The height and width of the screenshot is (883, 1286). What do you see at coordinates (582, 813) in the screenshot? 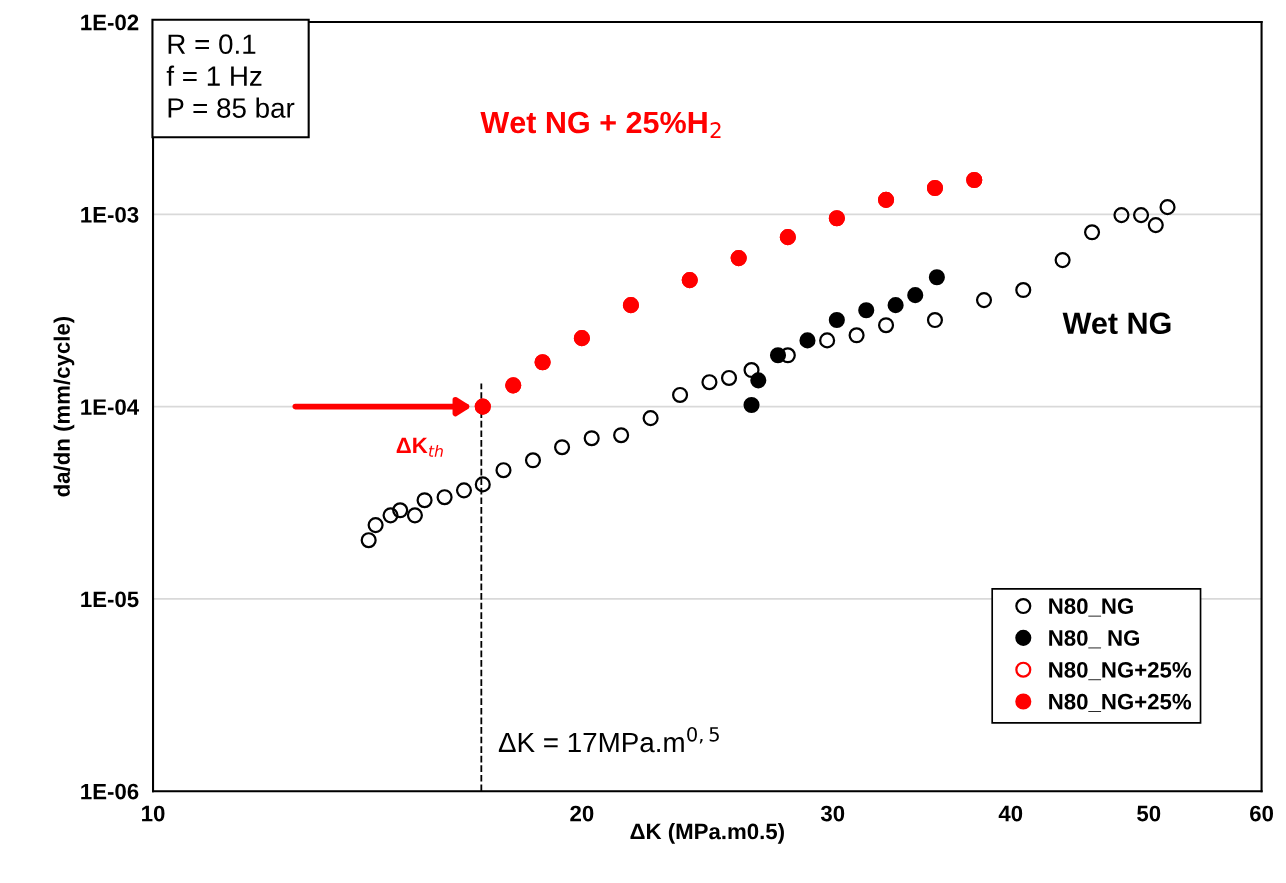
I see `x-tick-label: 20` at bounding box center [582, 813].